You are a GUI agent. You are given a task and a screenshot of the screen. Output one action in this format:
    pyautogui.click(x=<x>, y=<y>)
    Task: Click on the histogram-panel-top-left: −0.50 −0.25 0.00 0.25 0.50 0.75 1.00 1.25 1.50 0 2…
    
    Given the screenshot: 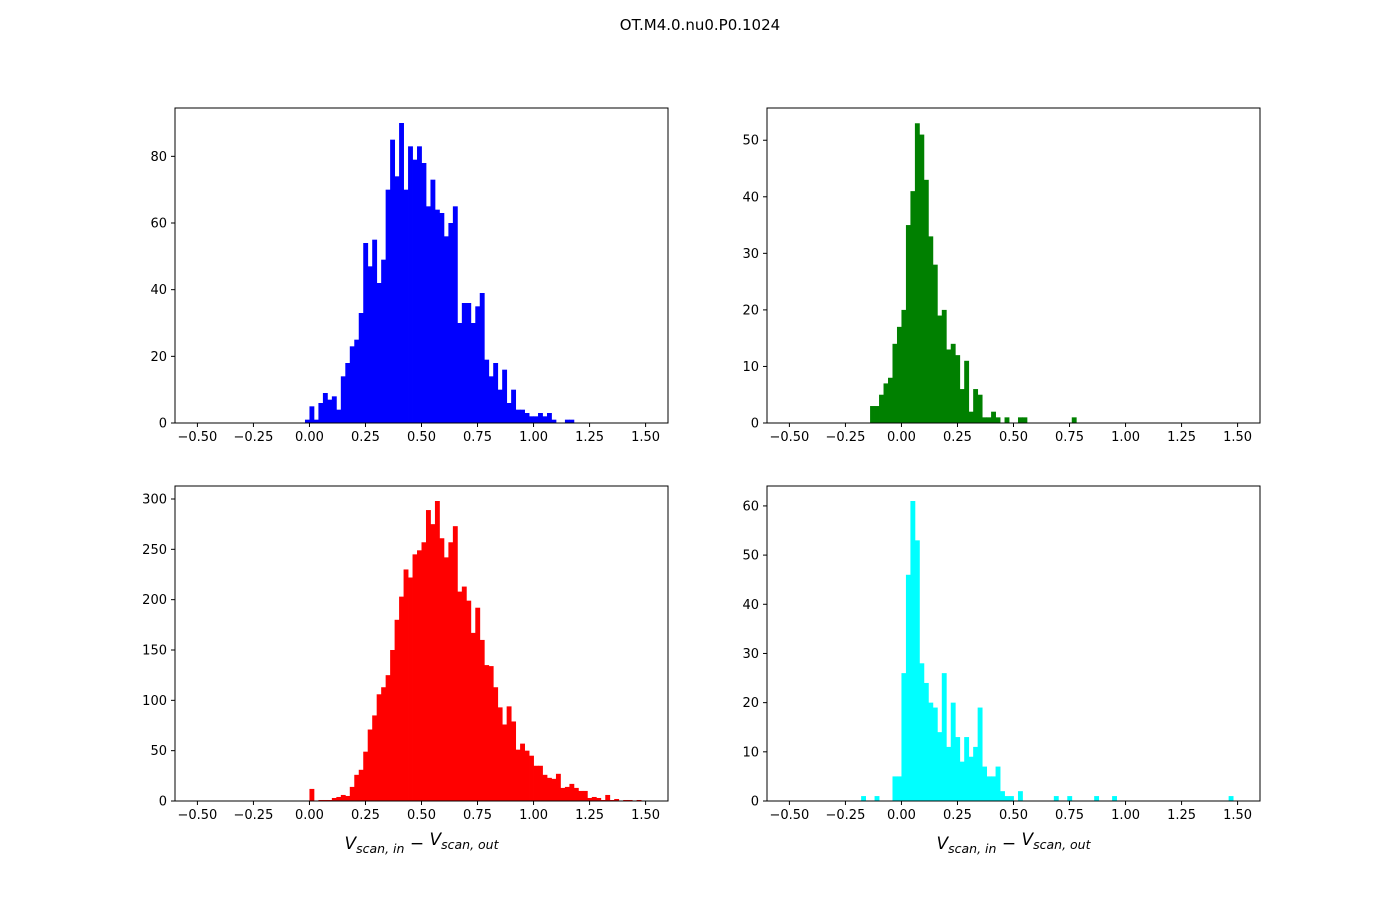 What is the action you would take?
    pyautogui.click(x=409, y=276)
    